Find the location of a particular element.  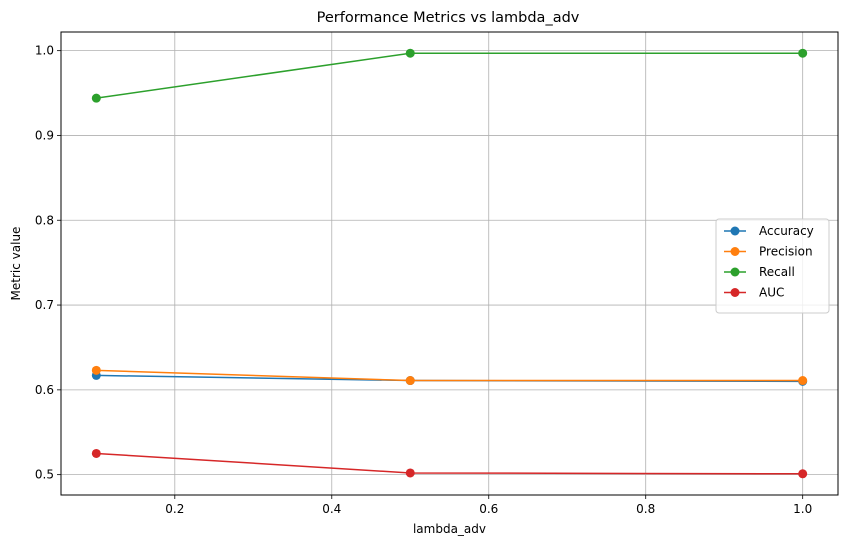

legend-item-auc: AUC is located at coordinates (754, 293).